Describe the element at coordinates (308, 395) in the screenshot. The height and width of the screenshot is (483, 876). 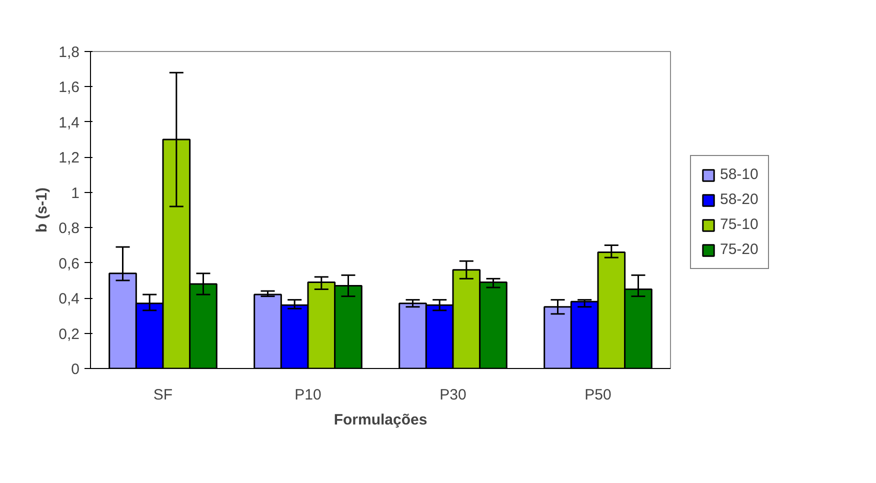
I see `x-tick-label: P10` at that location.